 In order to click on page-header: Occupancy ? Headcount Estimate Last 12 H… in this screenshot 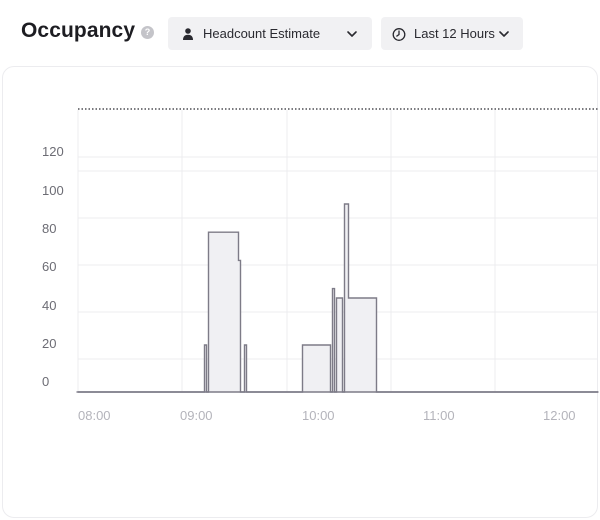, I will do `click(300, 33)`.